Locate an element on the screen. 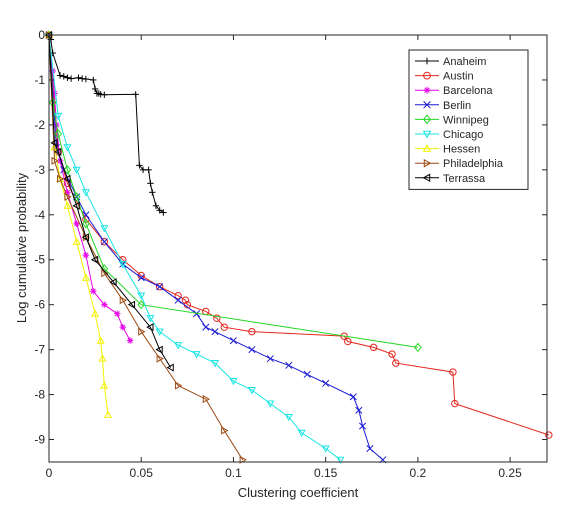 The width and height of the screenshot is (575, 506). legend-marker-terrassa is located at coordinates (426, 178).